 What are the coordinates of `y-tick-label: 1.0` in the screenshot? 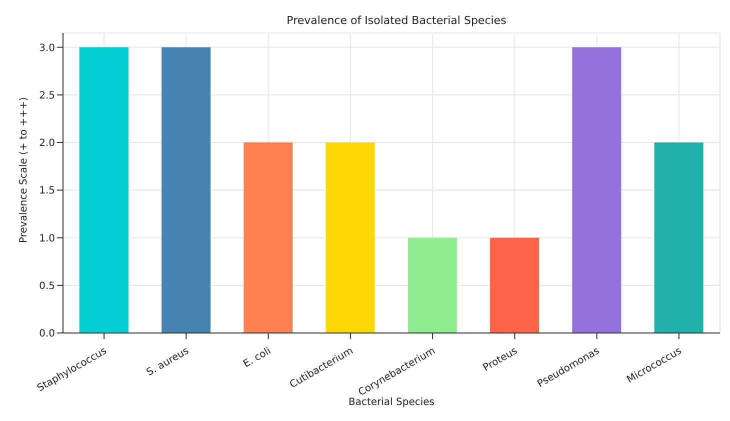 It's located at (47, 238).